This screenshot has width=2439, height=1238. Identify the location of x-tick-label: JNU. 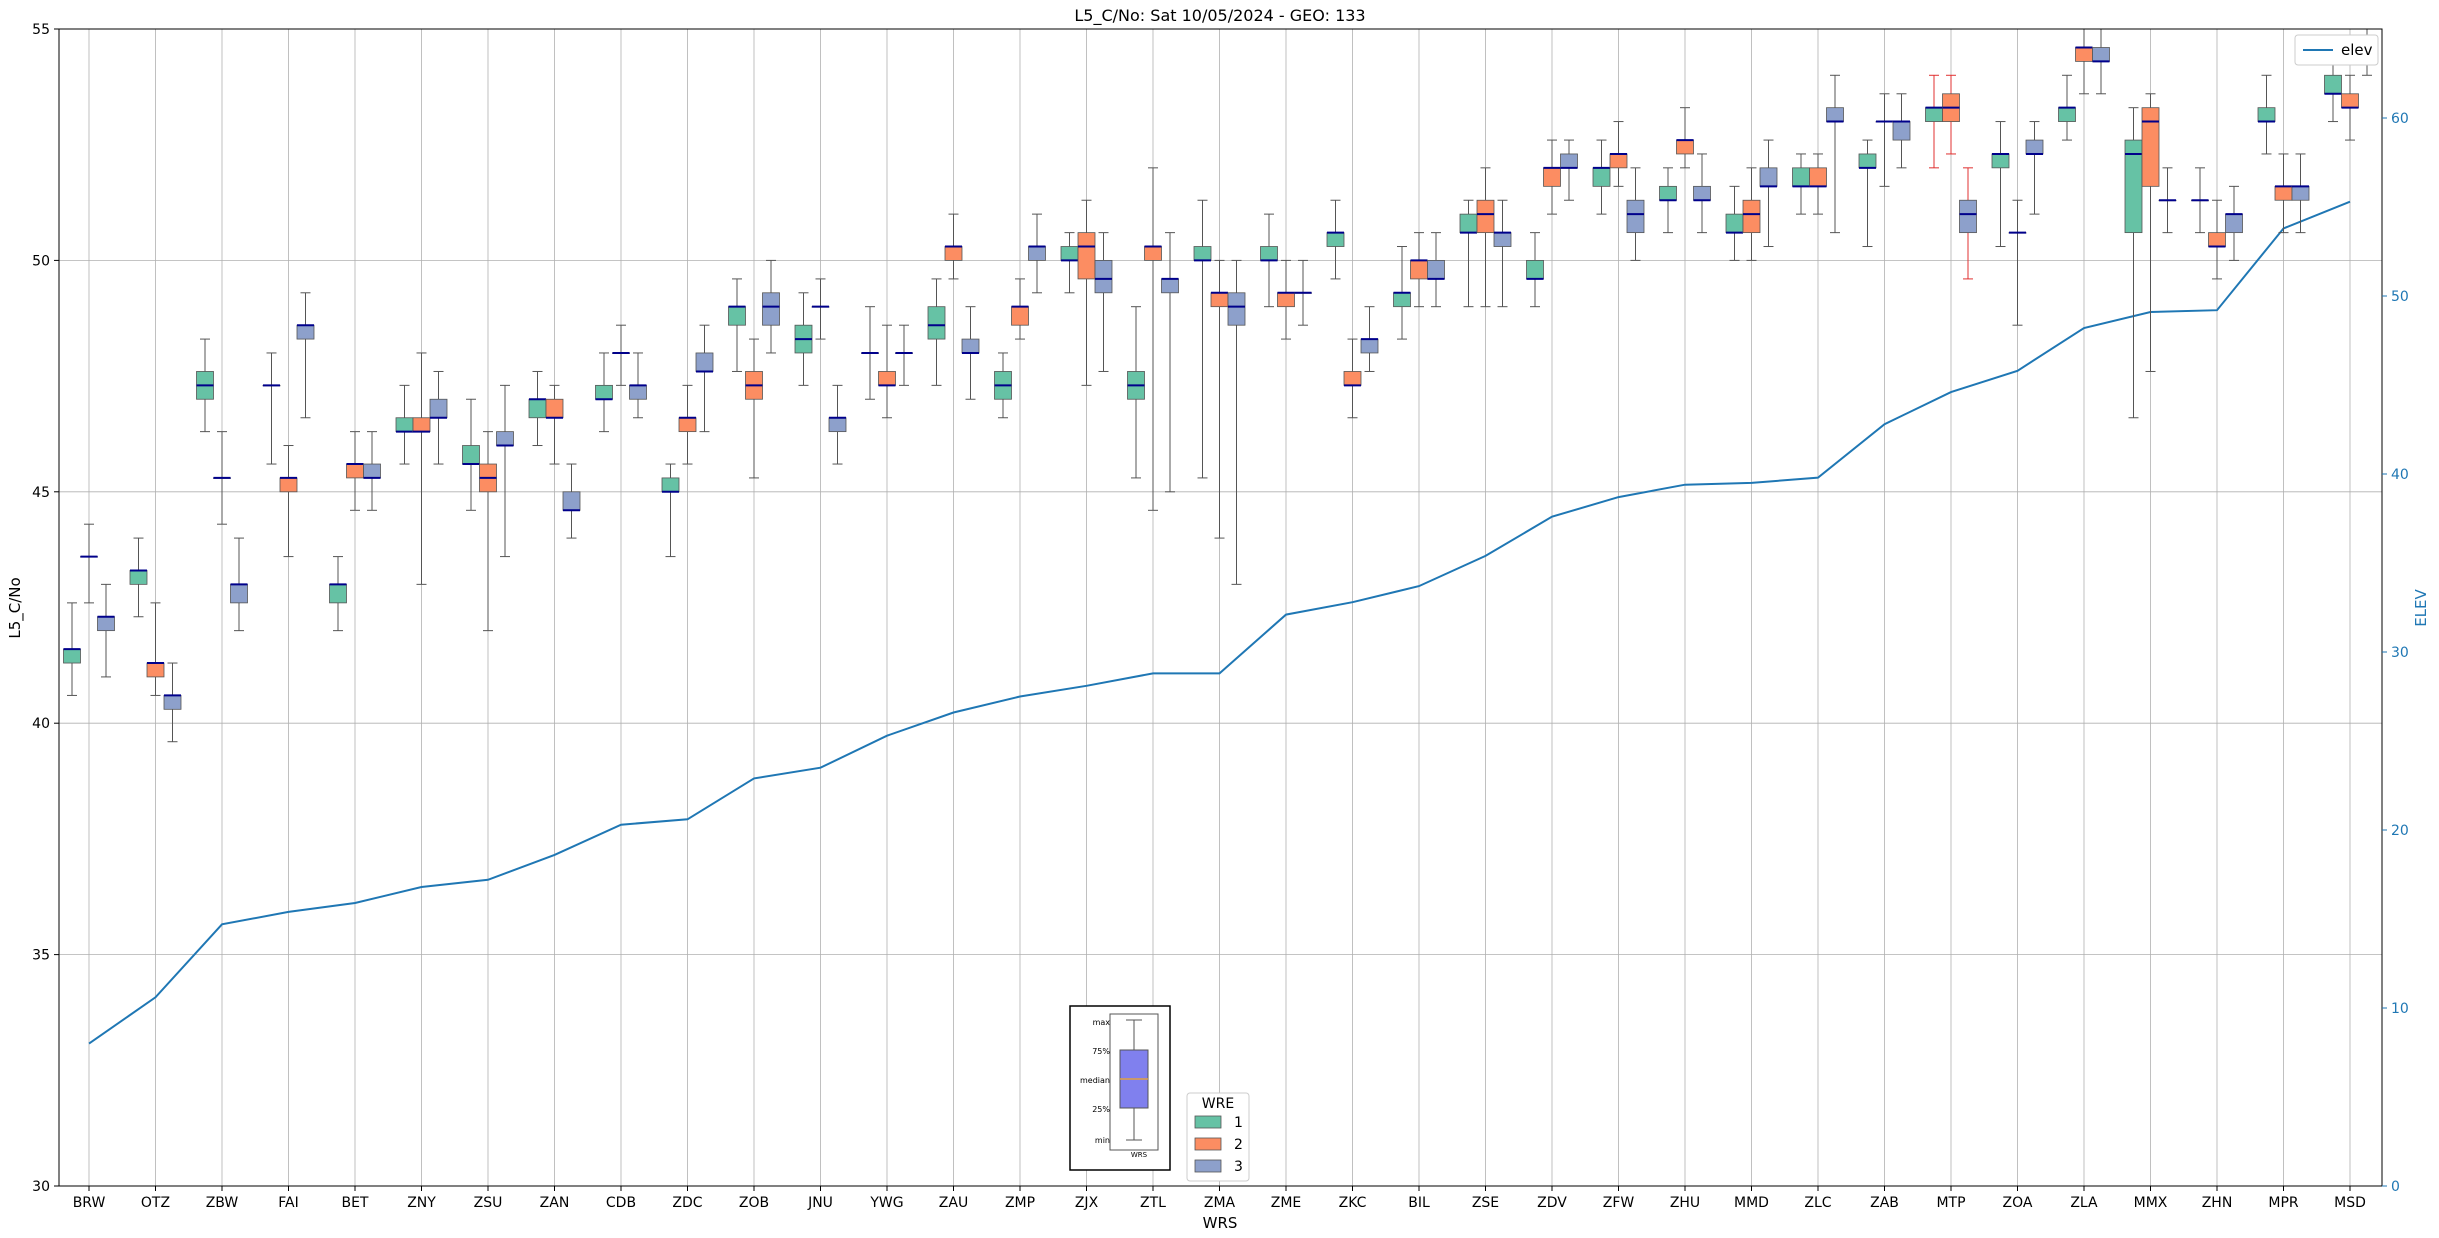
(820, 1203).